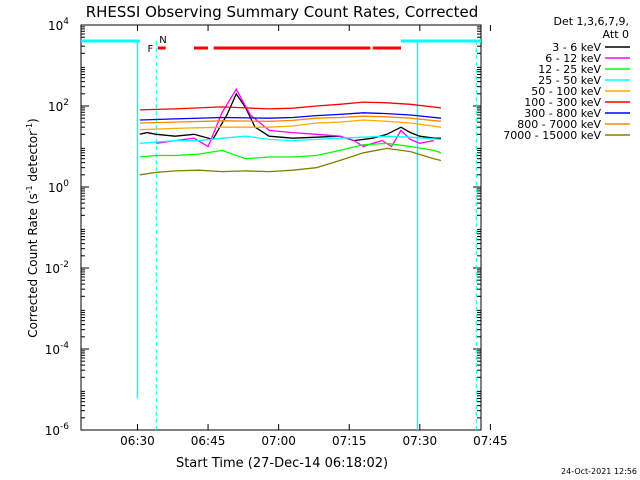 This screenshot has height=480, width=640. I want to click on x-tick-label: 07:45, so click(490, 441).